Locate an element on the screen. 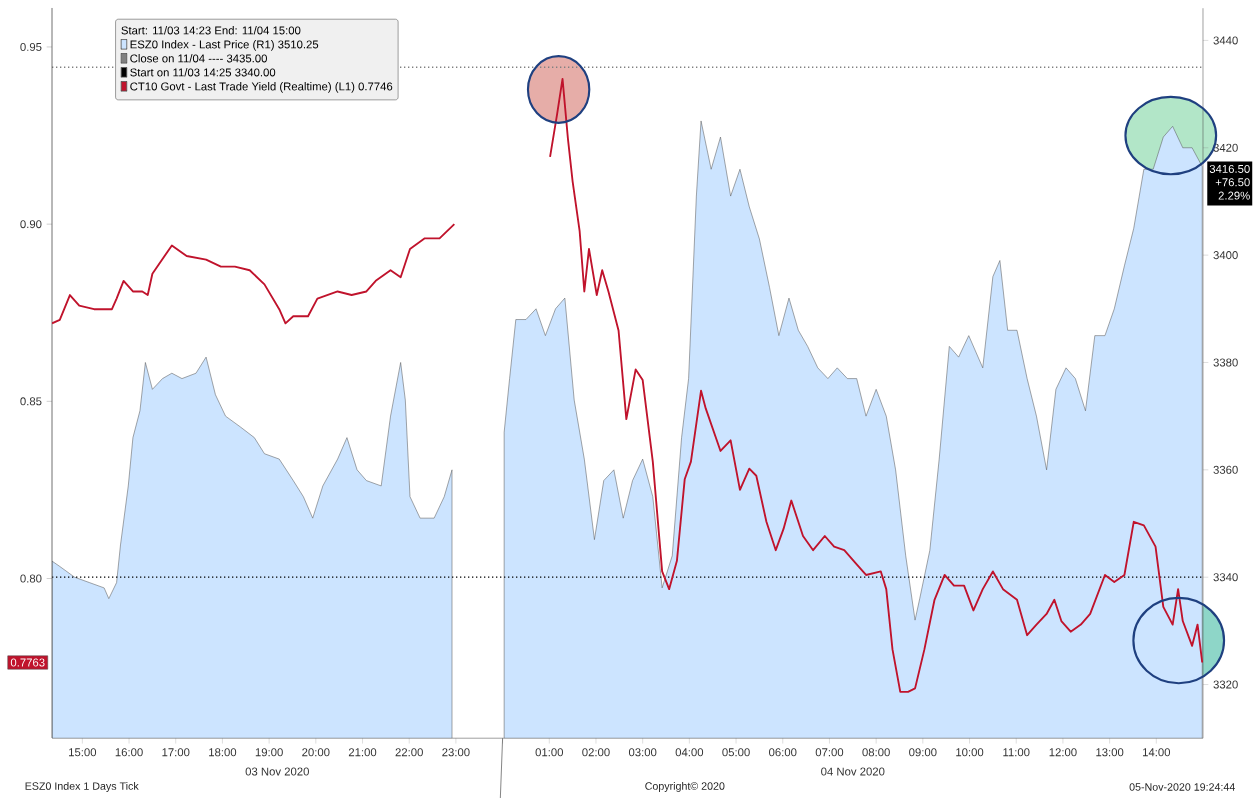 This screenshot has height=798, width=1258. x-tick-label: 14:00 is located at coordinates (1156, 752).